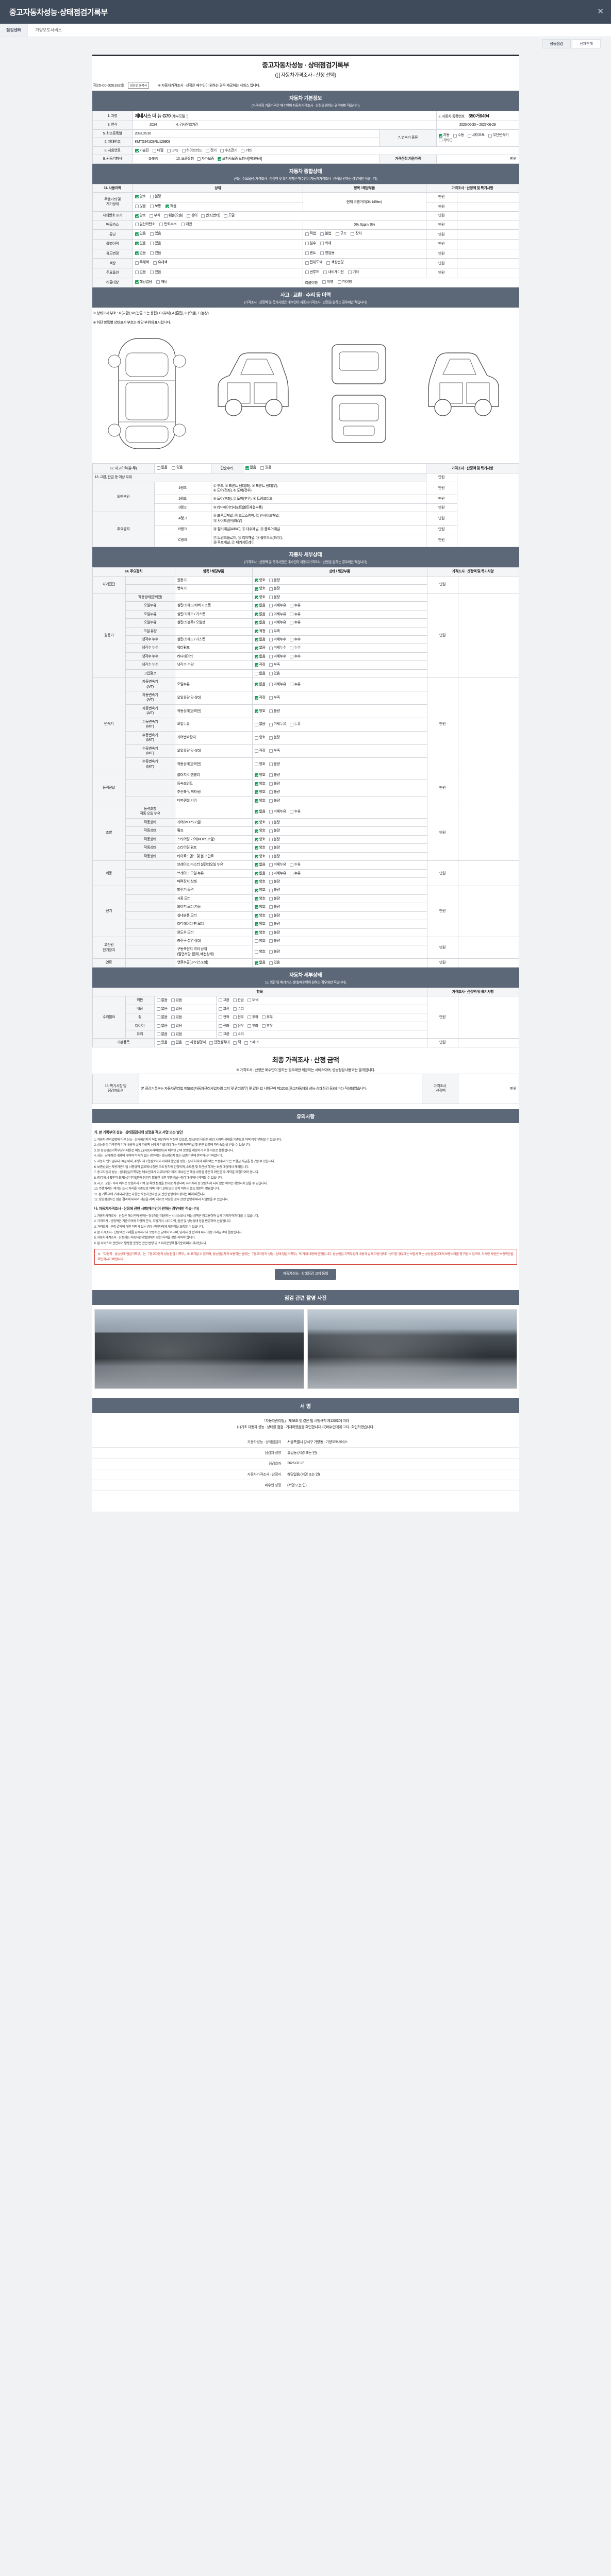 Image resolution: width=611 pixels, height=2576 pixels. Describe the element at coordinates (277, 648) in the screenshot. I see `checkbox-detail-1: 미세누수` at that location.